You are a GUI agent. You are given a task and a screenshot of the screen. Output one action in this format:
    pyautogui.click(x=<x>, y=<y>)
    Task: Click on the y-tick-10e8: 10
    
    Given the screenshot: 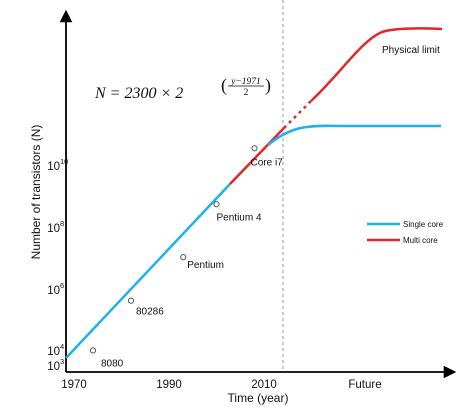 What is the action you would take?
    pyautogui.click(x=53, y=229)
    